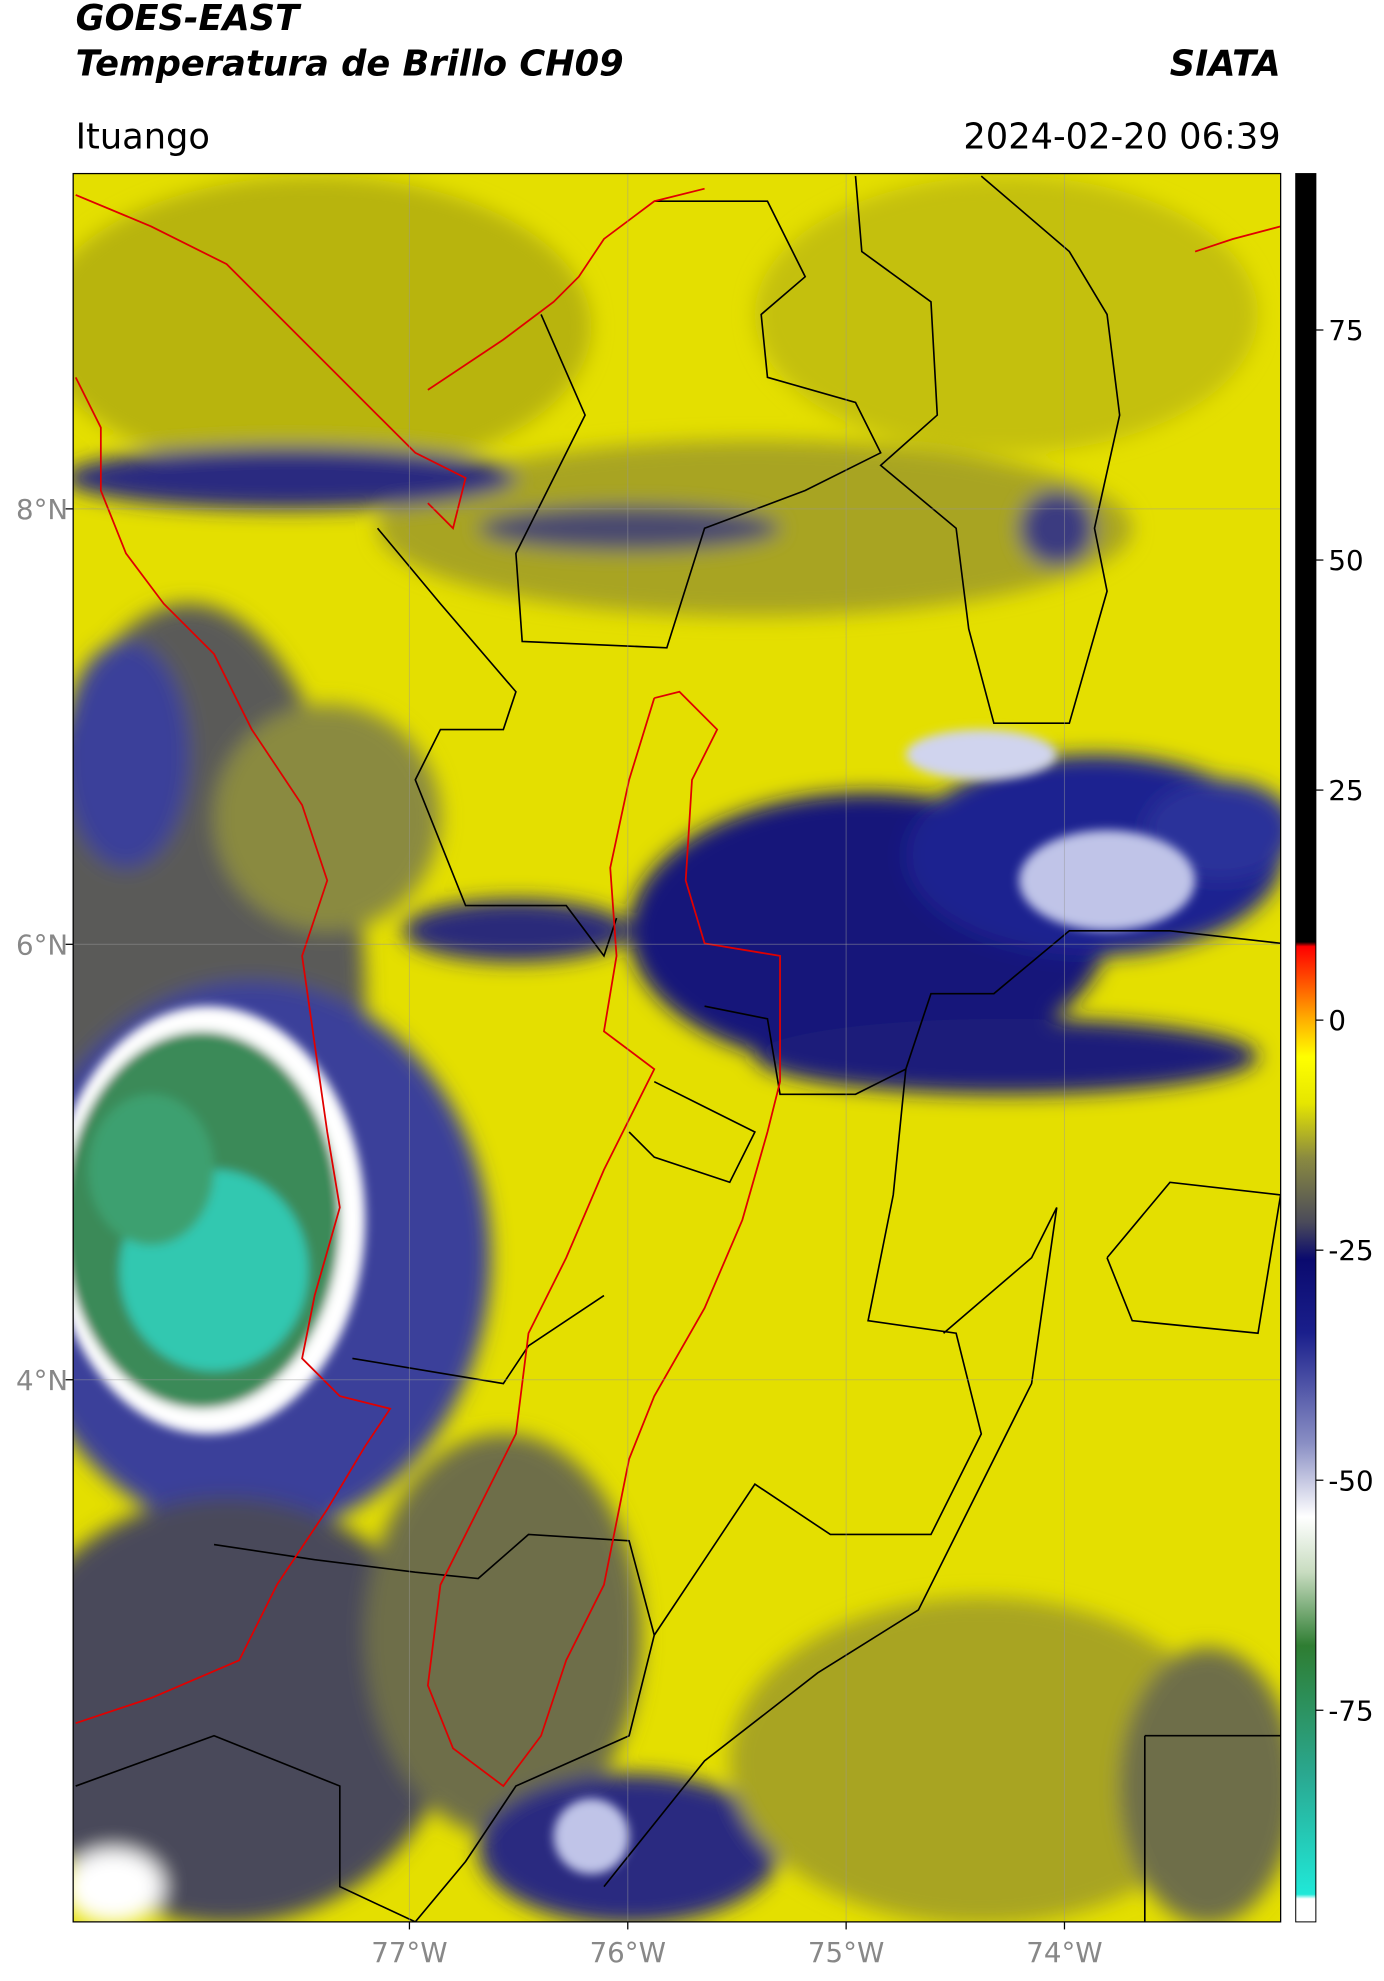  What do you see at coordinates (1350, 1250) in the screenshot?
I see `colorbar-tick-label: -25` at bounding box center [1350, 1250].